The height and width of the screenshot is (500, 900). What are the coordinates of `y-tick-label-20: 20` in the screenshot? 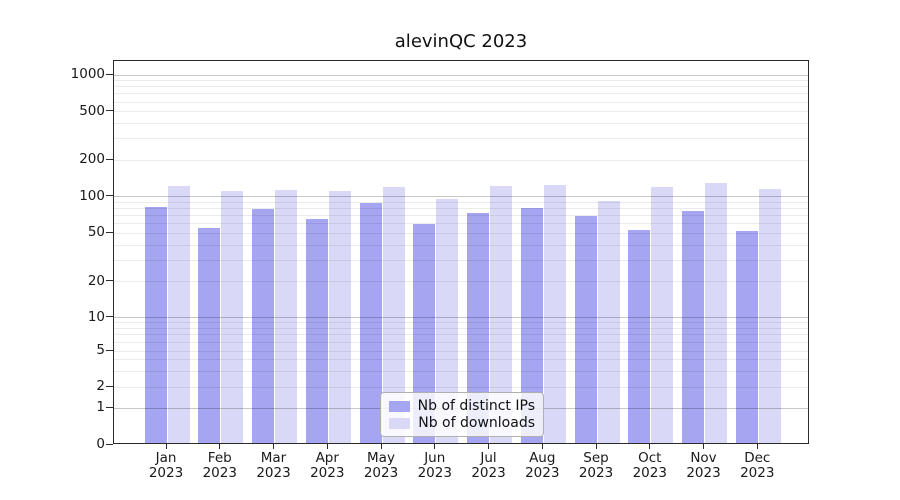 It's located at (96, 280).